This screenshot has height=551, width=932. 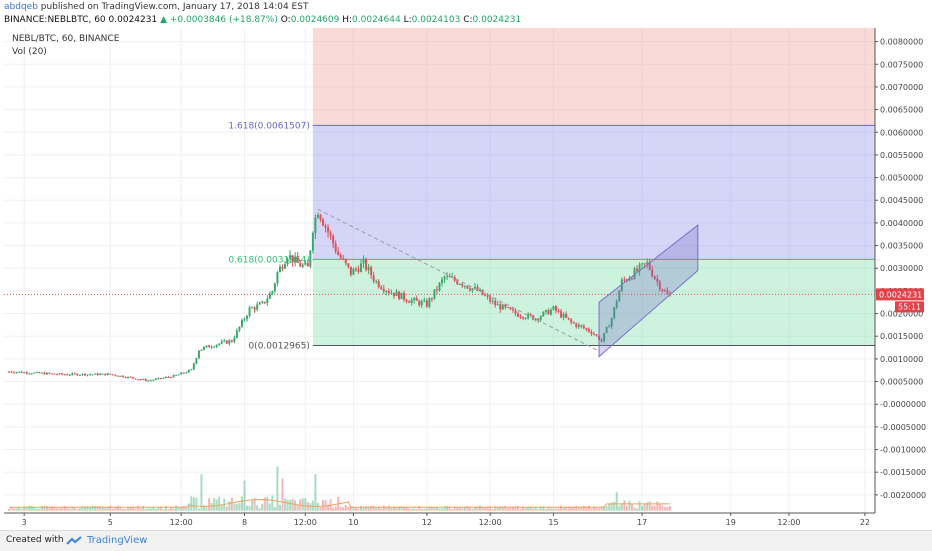 I want to click on x-tick-label: 22, so click(x=865, y=522).